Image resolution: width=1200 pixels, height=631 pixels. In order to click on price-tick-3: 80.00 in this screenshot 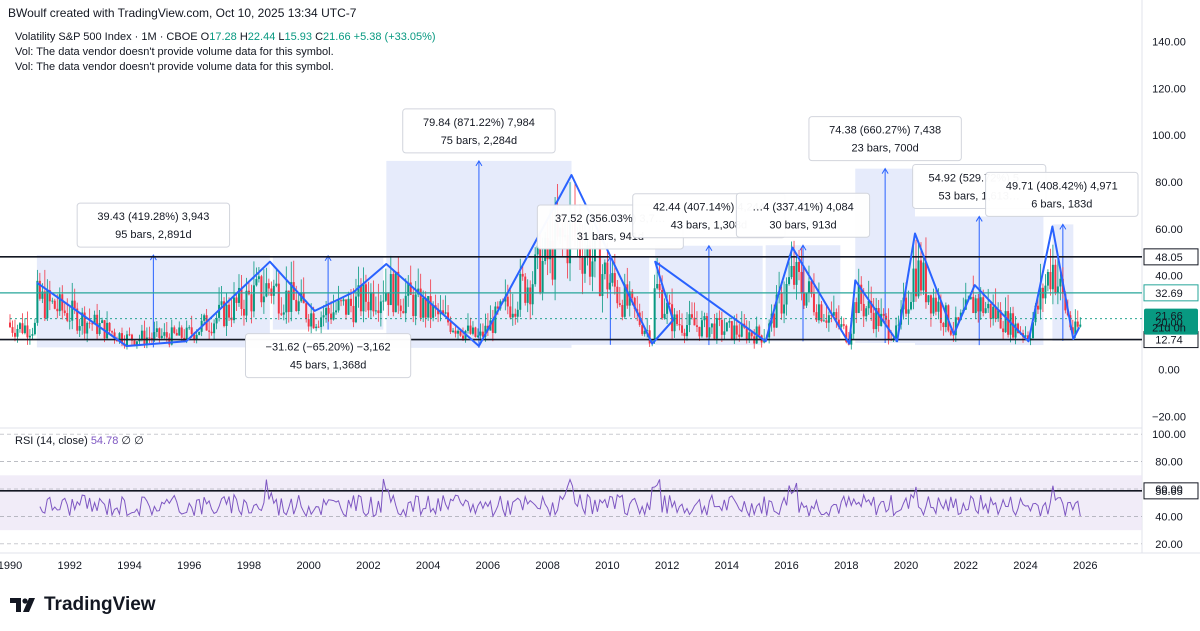, I will do `click(1169, 183)`.